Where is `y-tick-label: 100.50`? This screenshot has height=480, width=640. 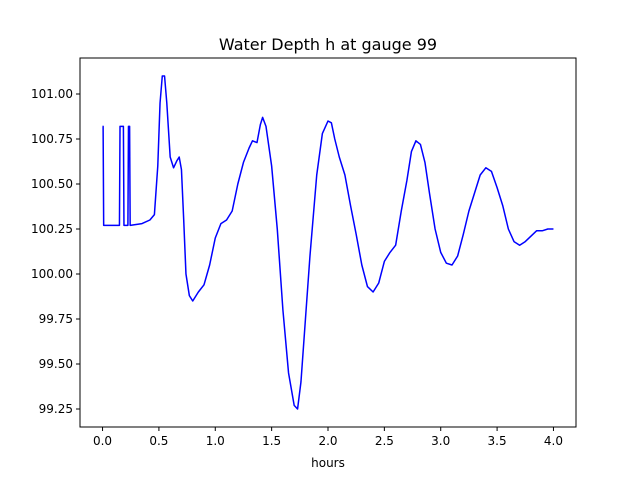 y-tick-label: 100.50 is located at coordinates (52, 184).